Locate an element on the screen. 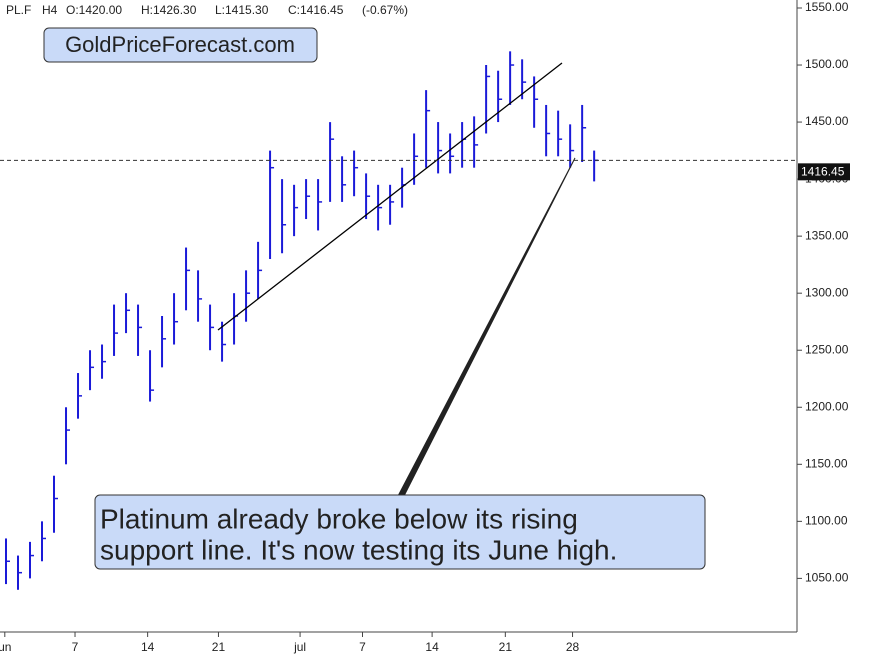 This screenshot has width=875, height=660. last-price-tag is located at coordinates (824, 172).